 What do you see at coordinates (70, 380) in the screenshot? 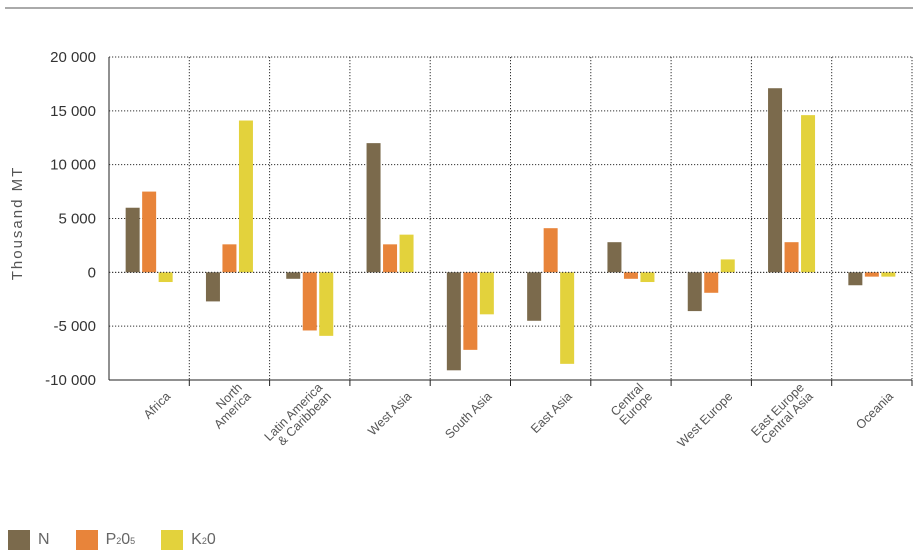
I see `y-tick-label: -10 000` at bounding box center [70, 380].